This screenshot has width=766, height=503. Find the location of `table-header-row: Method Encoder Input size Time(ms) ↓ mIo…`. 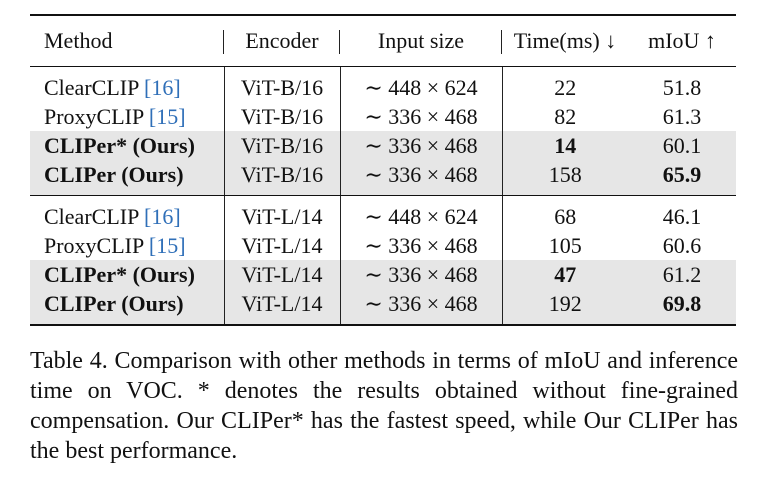

table-header-row: Method Encoder Input size Time(ms) ↓ mIo… is located at coordinates (383, 40).